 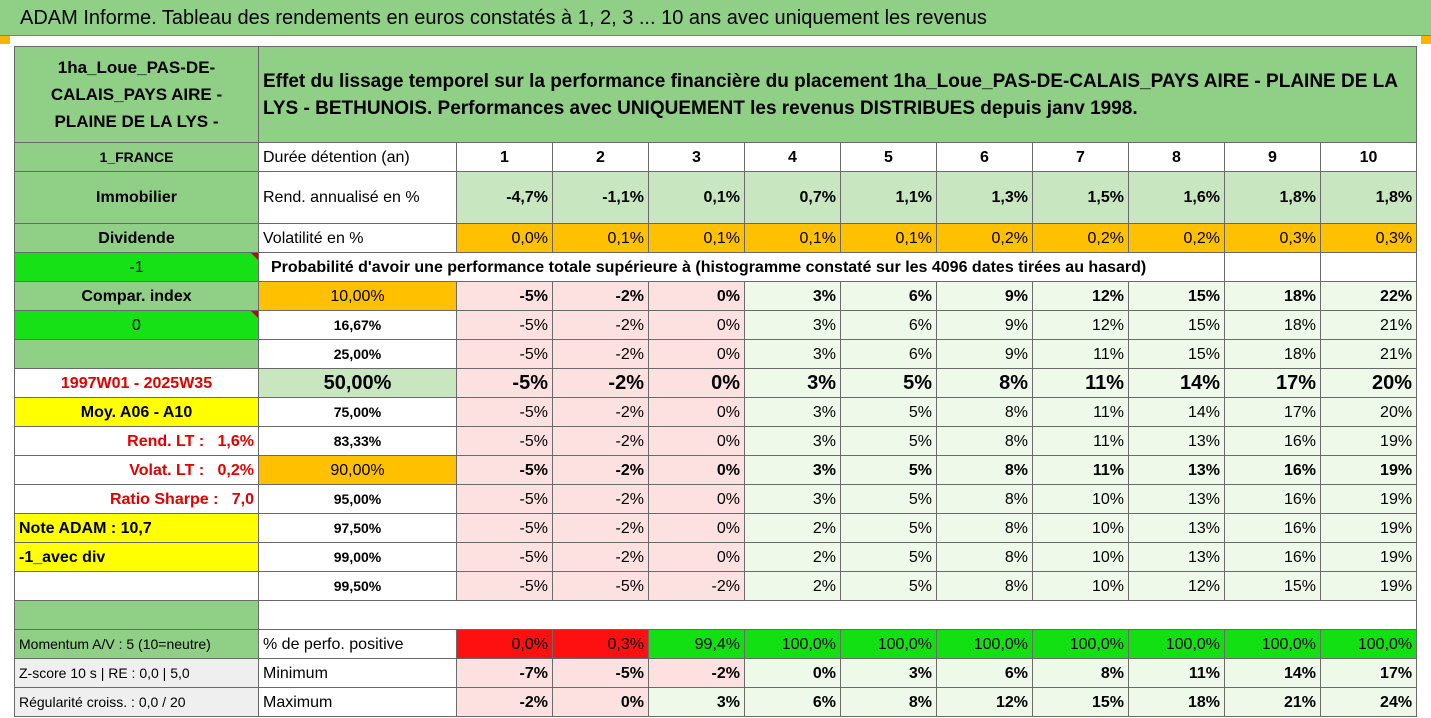 What do you see at coordinates (5, 40) in the screenshot?
I see `orange-corner-marker` at bounding box center [5, 40].